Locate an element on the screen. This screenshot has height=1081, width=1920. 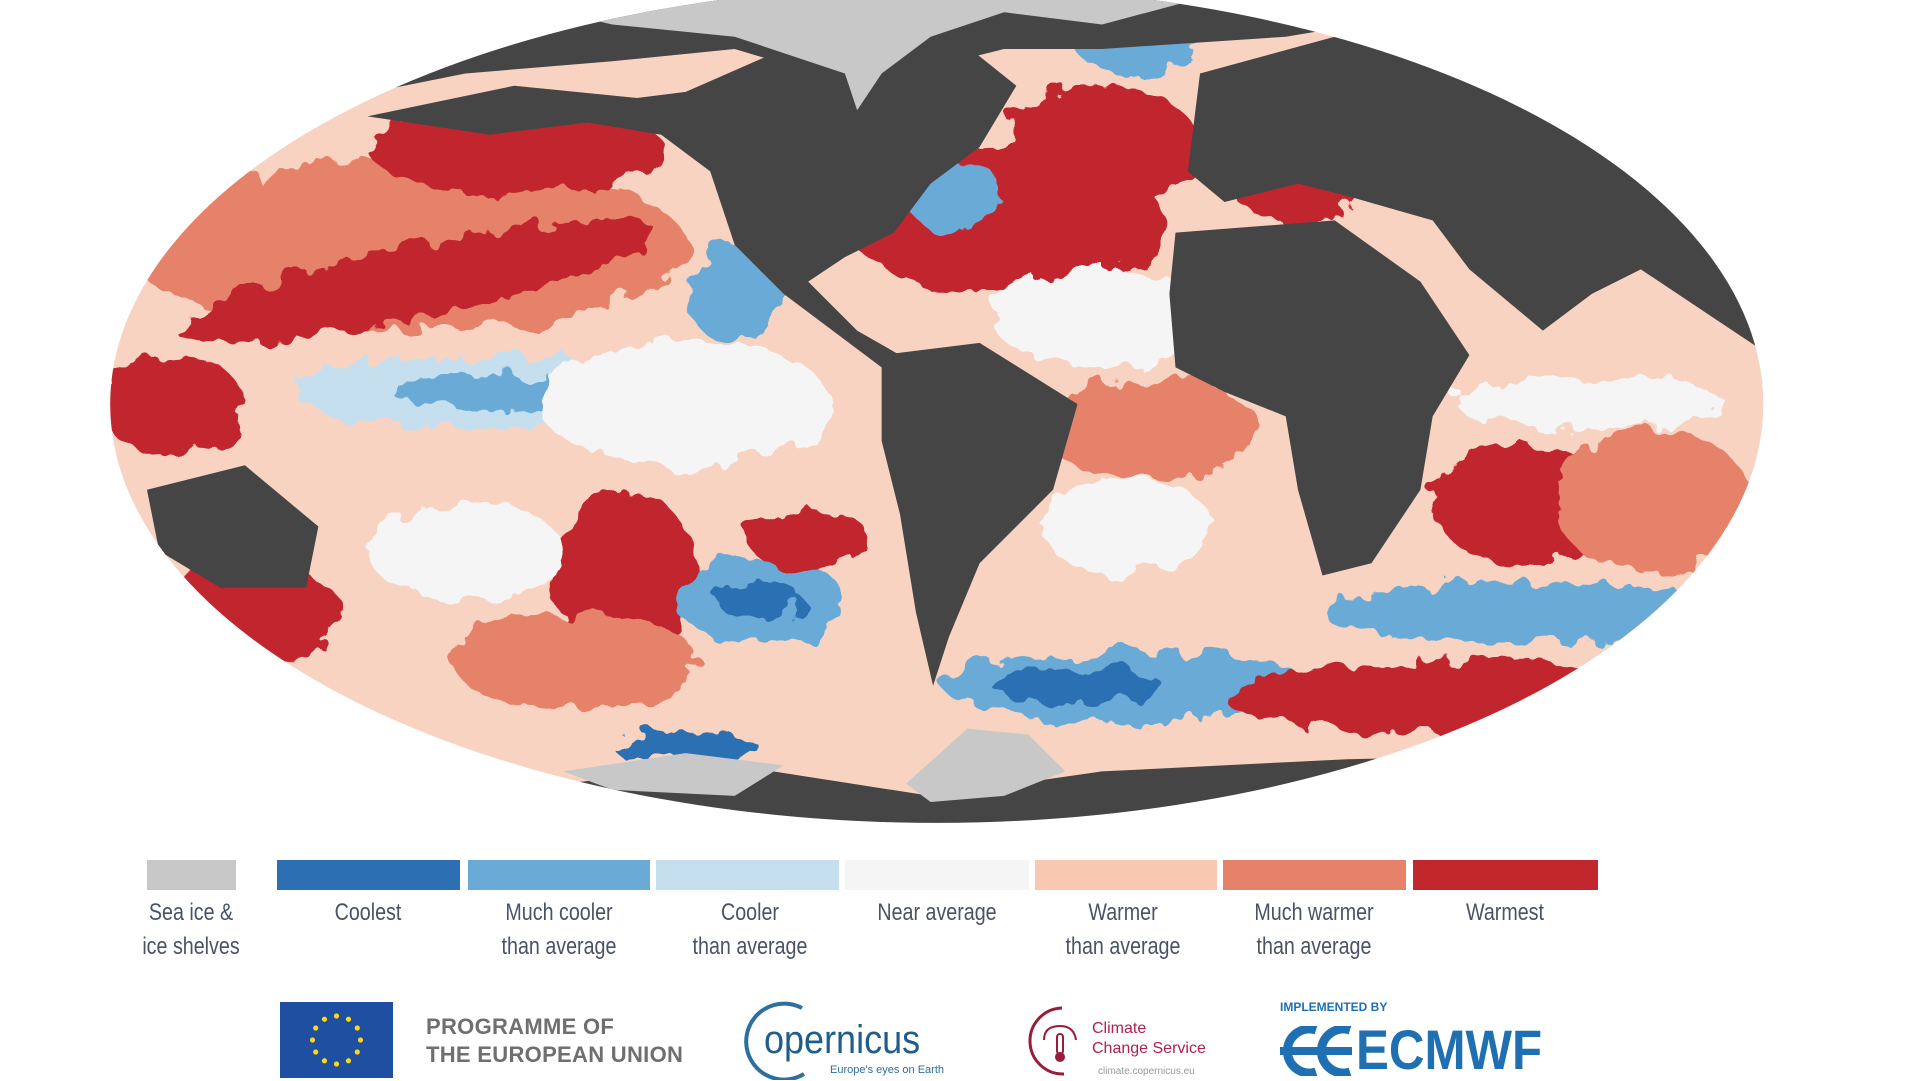
ecmwf-logo: IMPLEMENTED BY ECMWF is located at coordinates (1435, 1040).